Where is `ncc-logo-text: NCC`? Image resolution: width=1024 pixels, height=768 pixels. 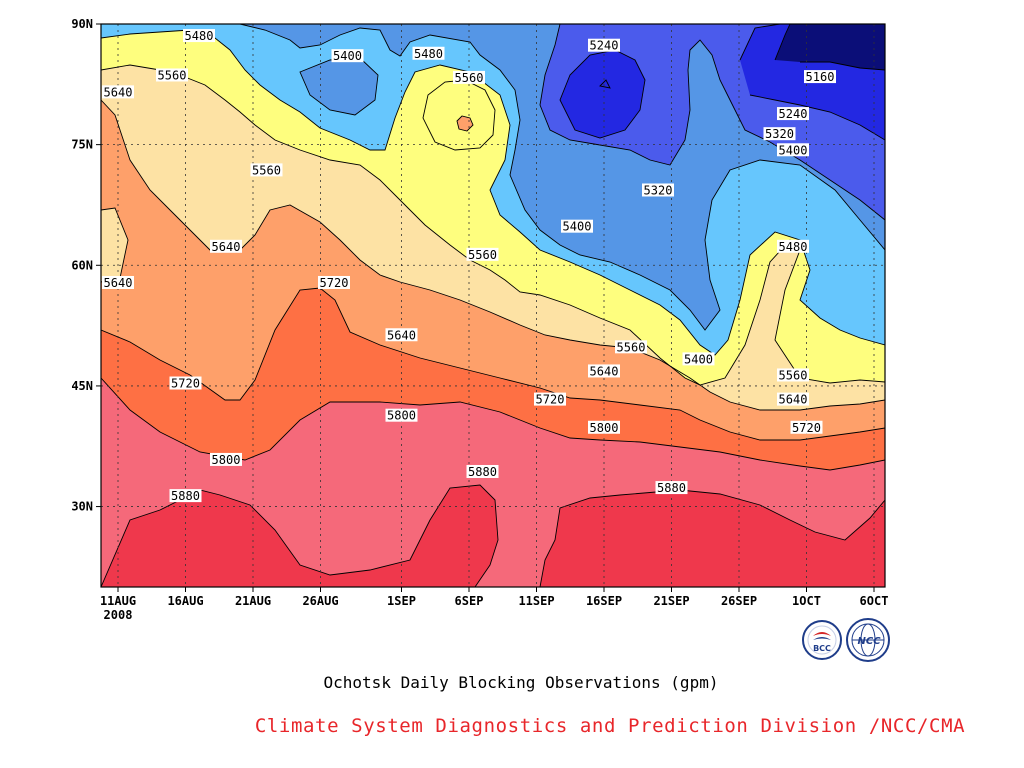
ncc-logo-text: NCC is located at coordinates (869, 641).